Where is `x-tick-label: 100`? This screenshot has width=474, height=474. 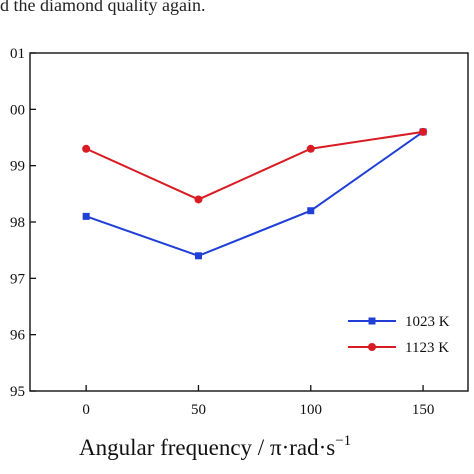 x-tick-label: 100 is located at coordinates (311, 410).